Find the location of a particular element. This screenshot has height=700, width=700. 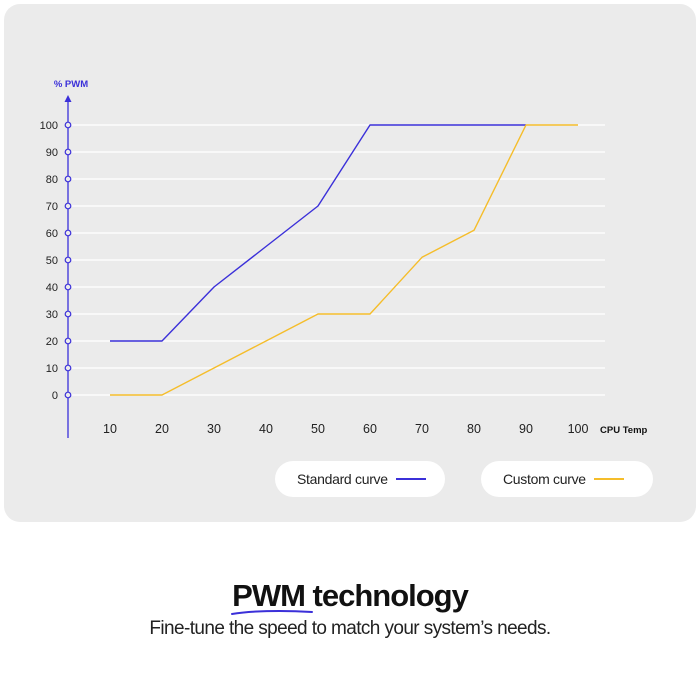

legend-label-custom: Custom curve is located at coordinates (544, 479).